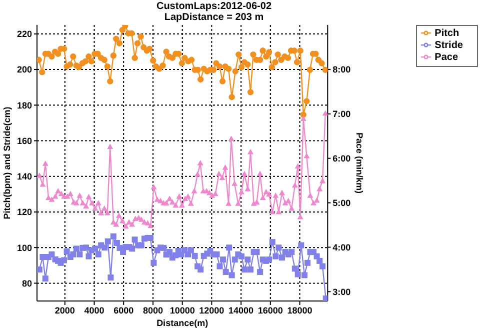 This screenshot has height=329, width=480. What do you see at coordinates (214, 17) in the screenshot?
I see `chart-subtitle: LapDistance = 203 m` at bounding box center [214, 17].